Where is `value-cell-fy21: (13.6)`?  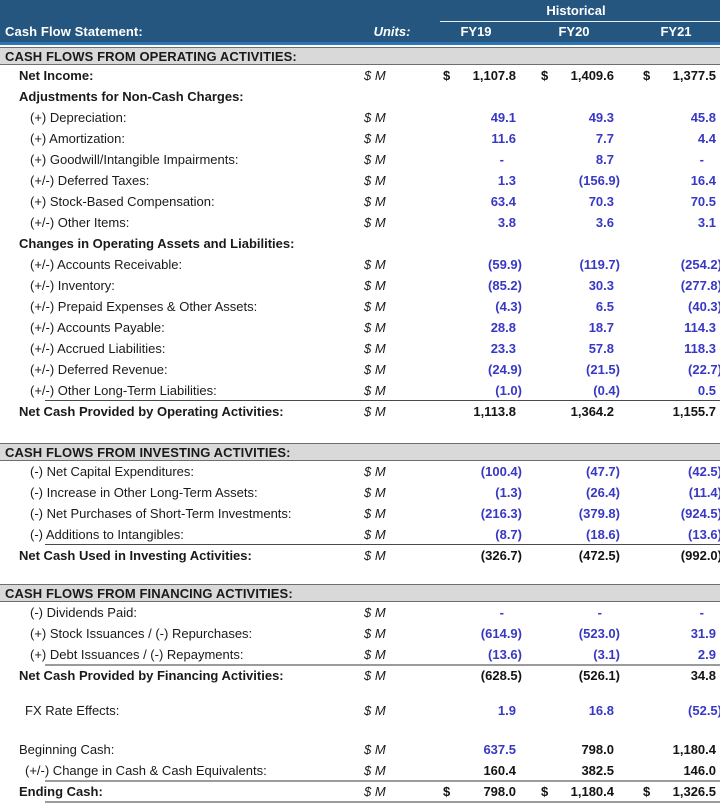
value-cell-fy21: (13.6) is located at coordinates (674, 534).